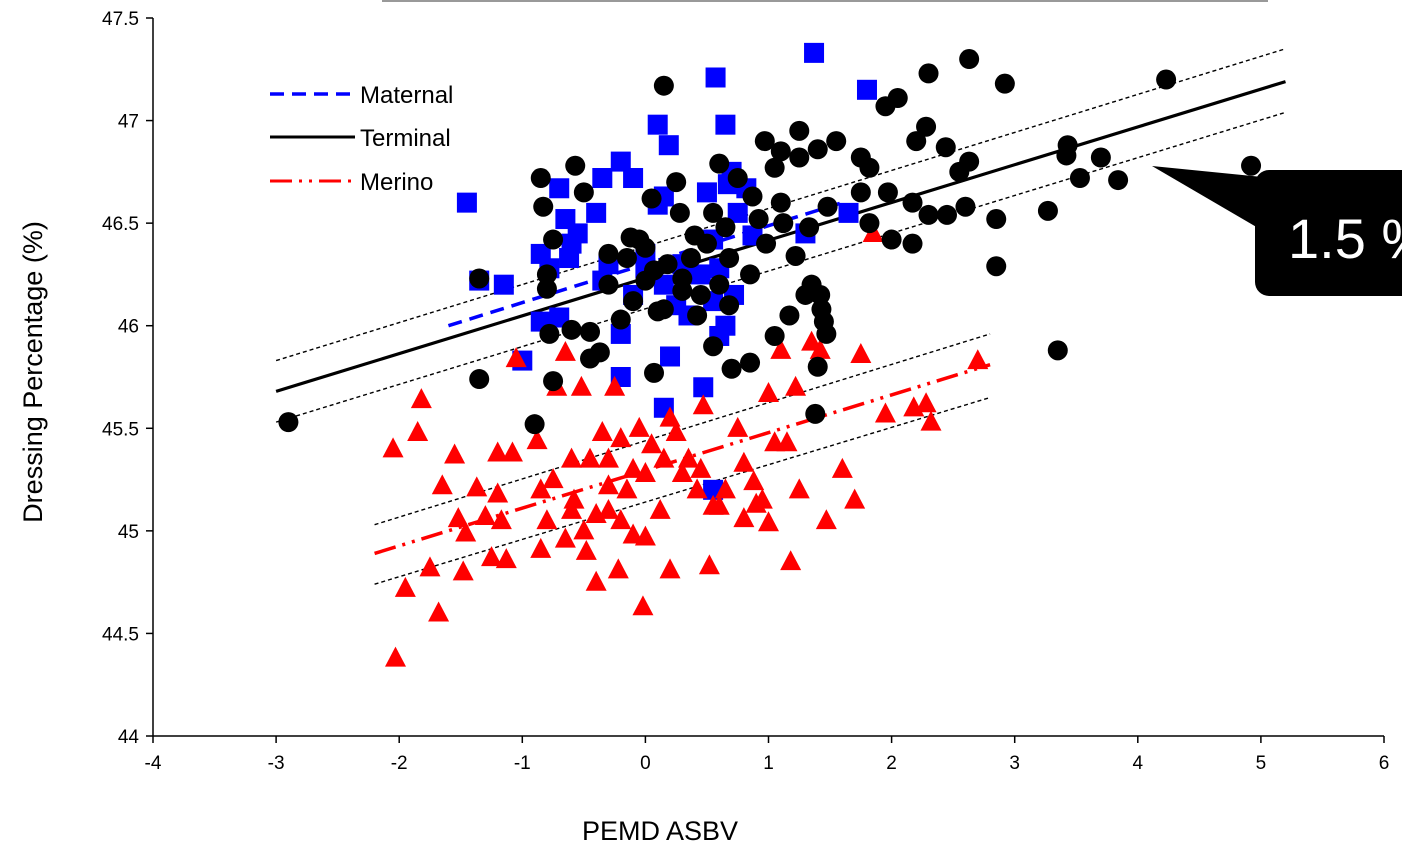 The image size is (1402, 852). What do you see at coordinates (399, 763) in the screenshot?
I see `x-tick-label: -2` at bounding box center [399, 763].